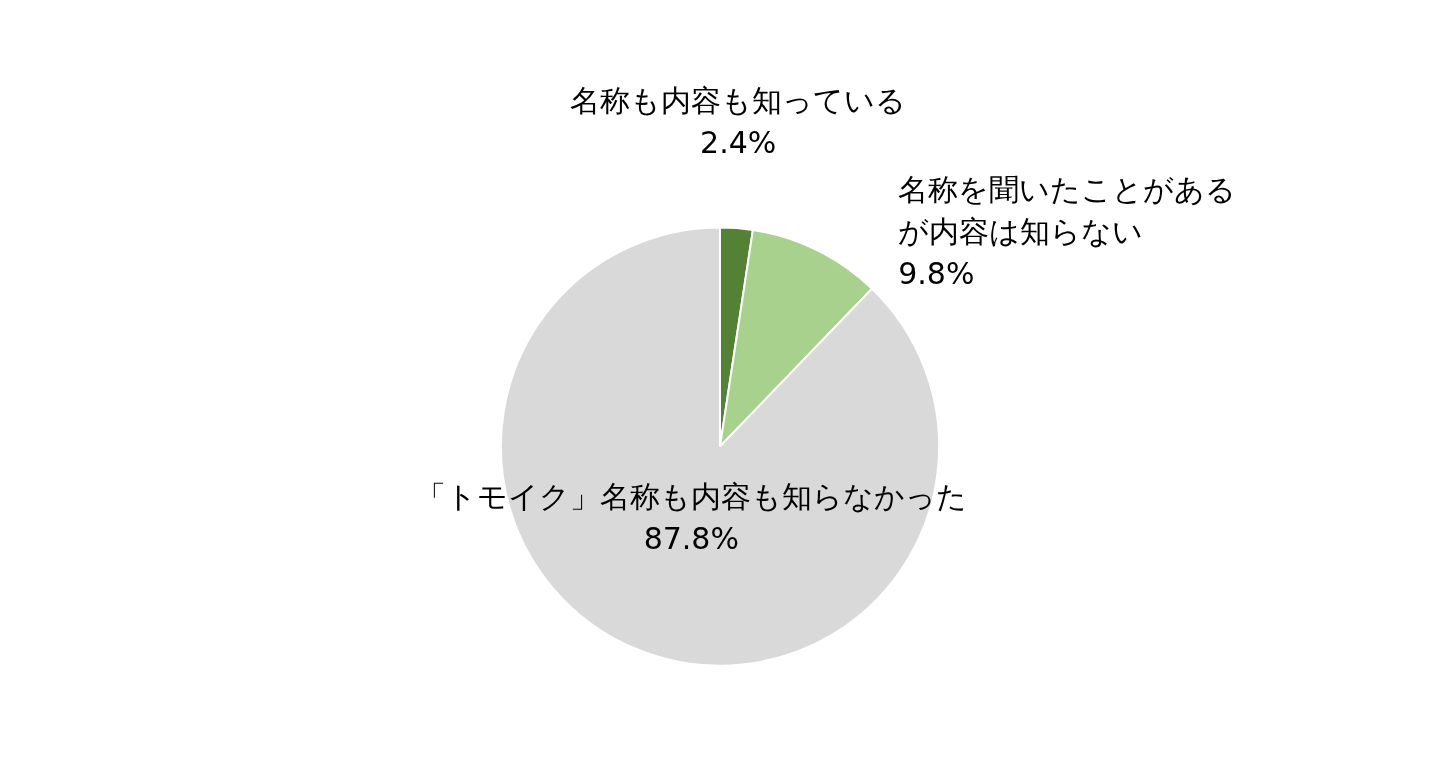  Describe the element at coordinates (691, 496) in the screenshot. I see `slice-label: 「トモイク」名称も内容も知らなかった` at that location.